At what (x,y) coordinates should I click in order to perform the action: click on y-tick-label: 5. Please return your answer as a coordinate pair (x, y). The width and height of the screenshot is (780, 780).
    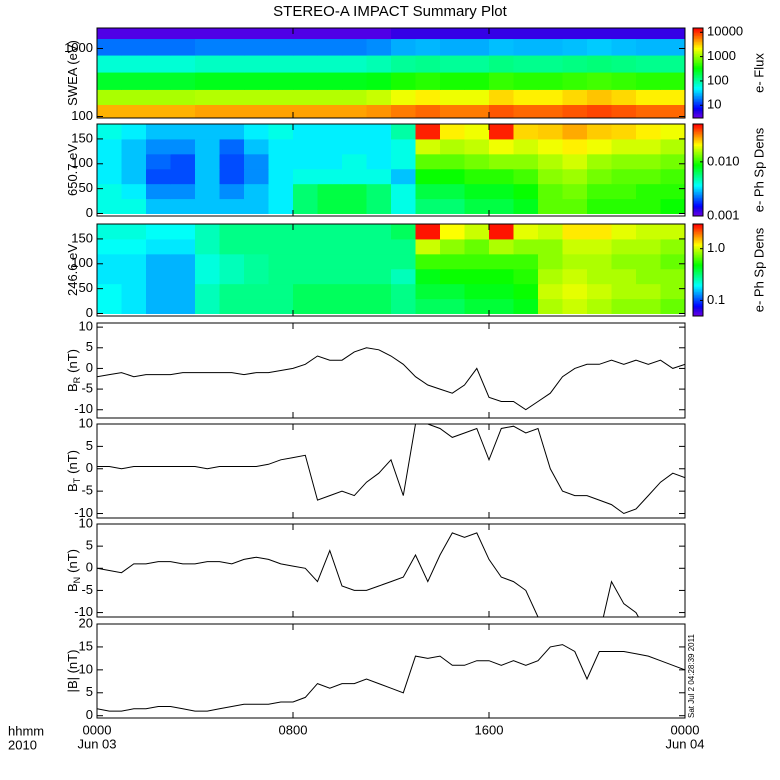
    Looking at the image, I should click on (89, 545).